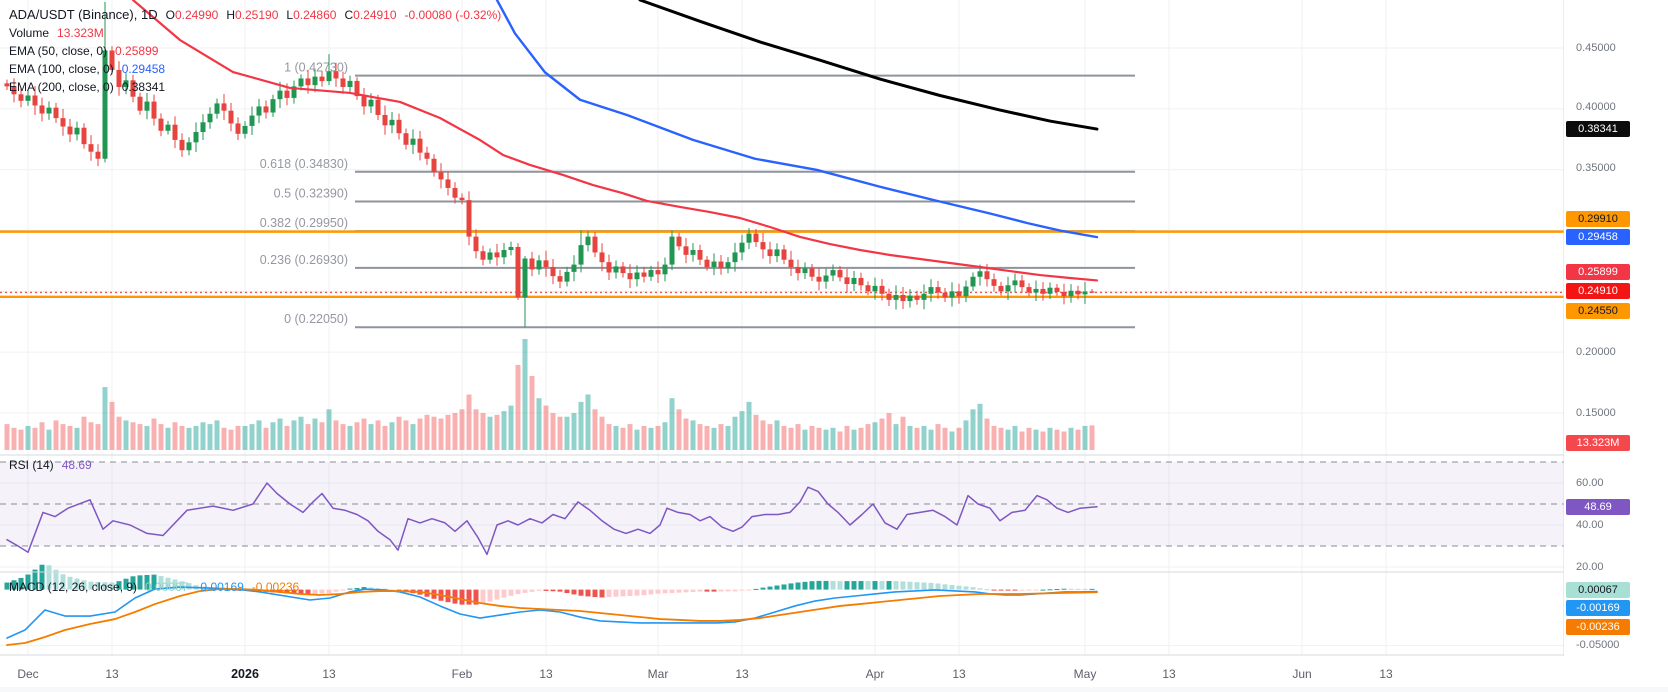  Describe the element at coordinates (834, 674) in the screenshot. I see `time-axis` at that location.